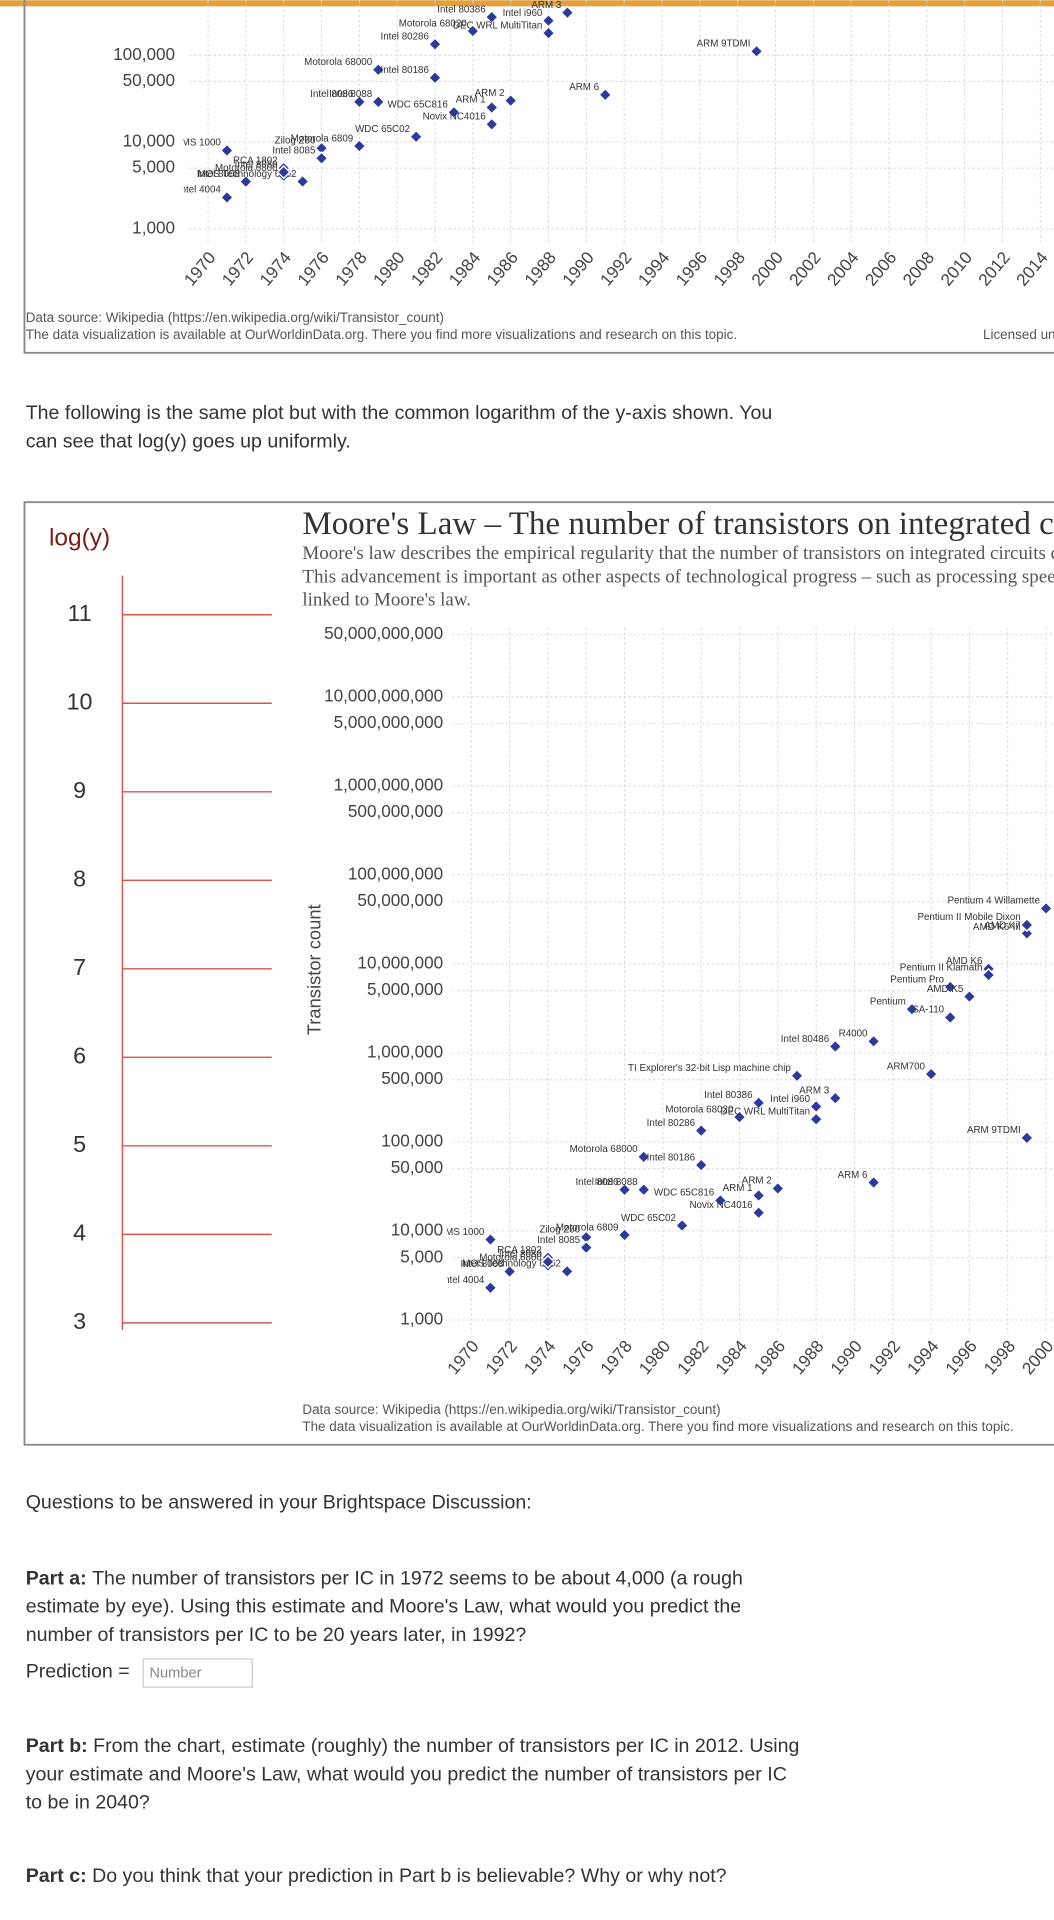 This screenshot has width=1054, height=1920. What do you see at coordinates (153, 227) in the screenshot?
I see `y-tick-label: 1,000` at bounding box center [153, 227].